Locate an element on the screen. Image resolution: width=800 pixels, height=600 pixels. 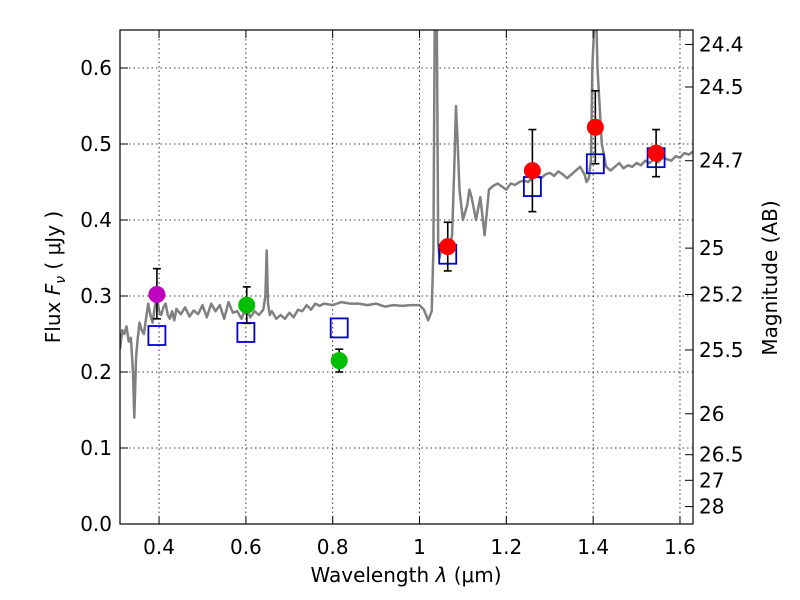
y-axis-ticks: 0.0 0.1 0.2 0.3 0.4 0.5 0.6 is located at coordinates (104, 296).